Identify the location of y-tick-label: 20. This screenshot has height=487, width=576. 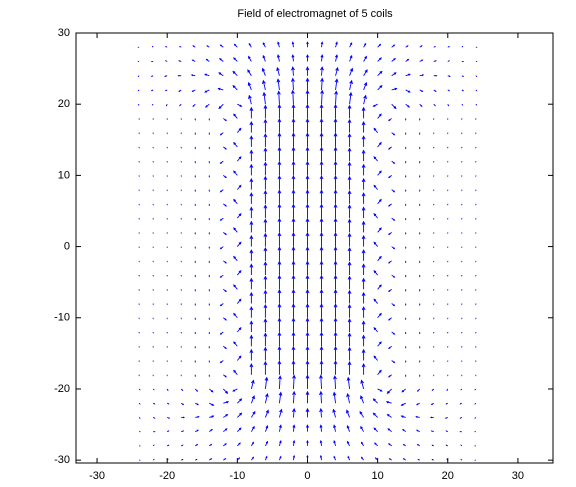
(64, 104).